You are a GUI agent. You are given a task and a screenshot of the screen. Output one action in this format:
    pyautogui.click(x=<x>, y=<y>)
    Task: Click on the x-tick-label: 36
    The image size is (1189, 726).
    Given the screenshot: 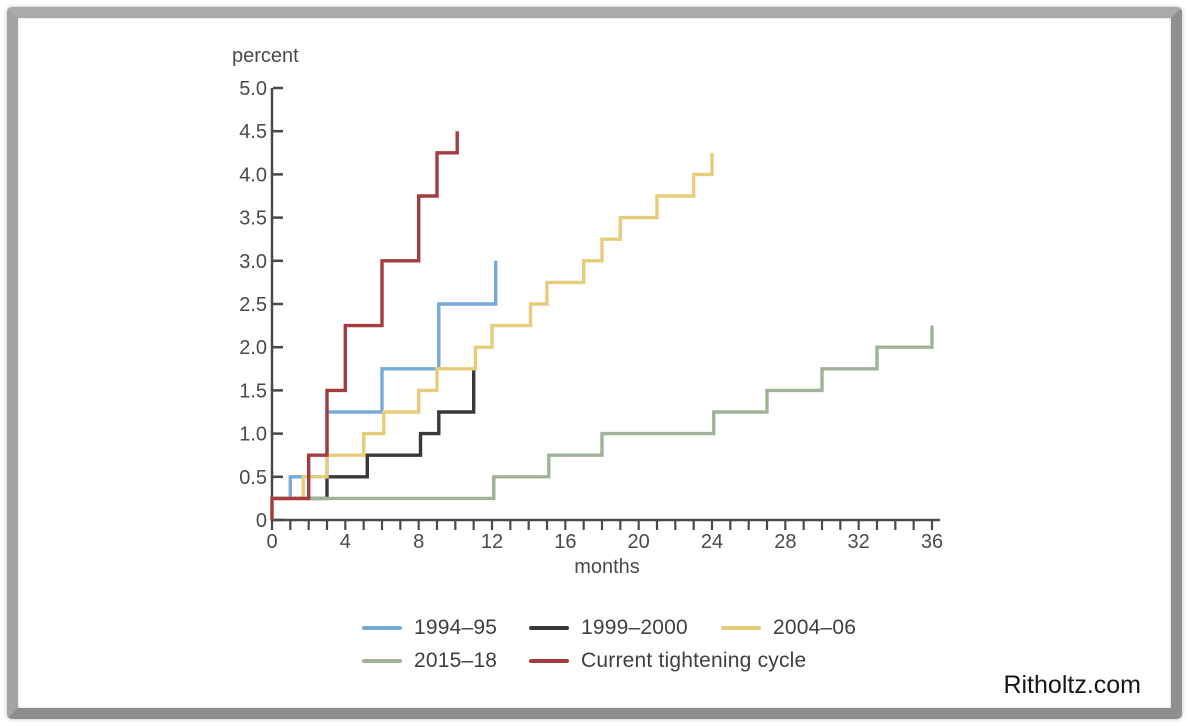 What is the action you would take?
    pyautogui.click(x=932, y=542)
    